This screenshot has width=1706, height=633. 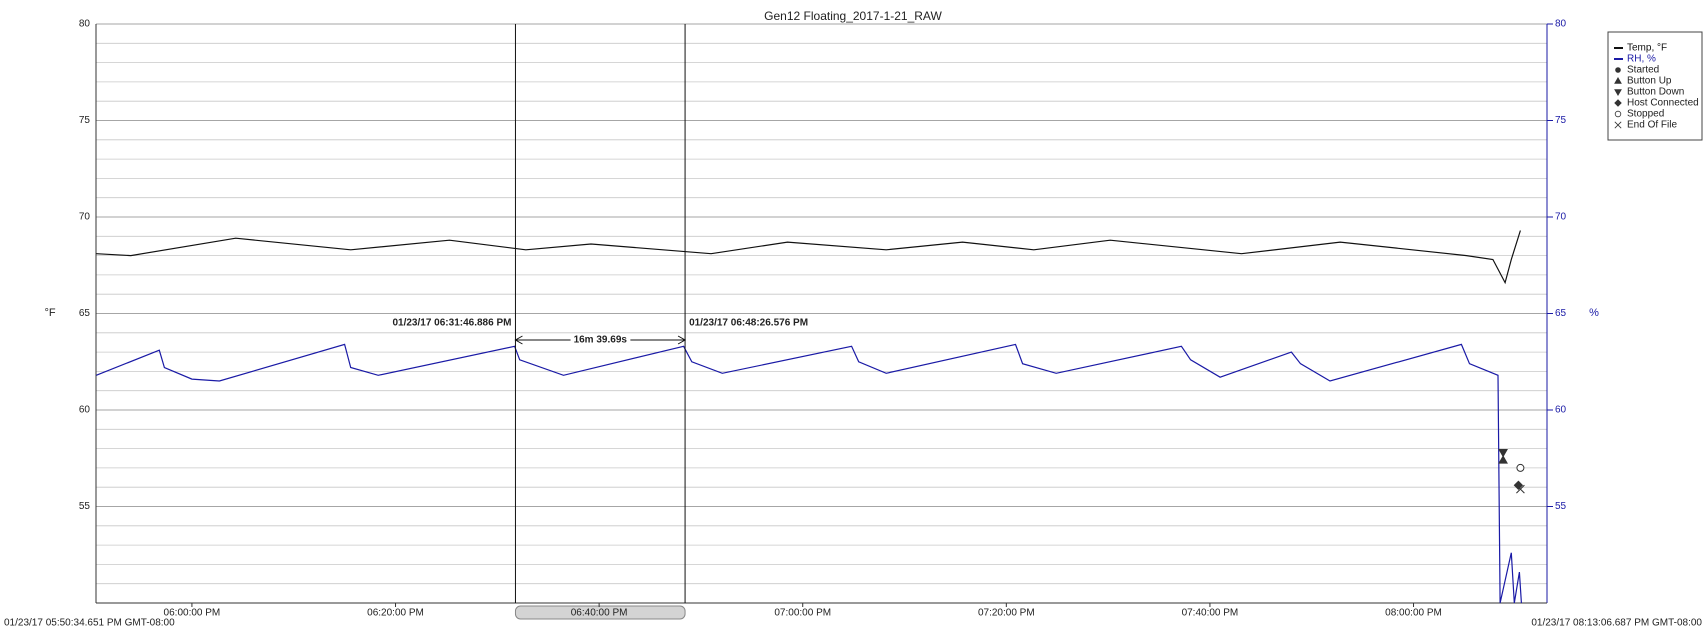 What do you see at coordinates (49, 313) in the screenshot?
I see `y-axis-label: °F` at bounding box center [49, 313].